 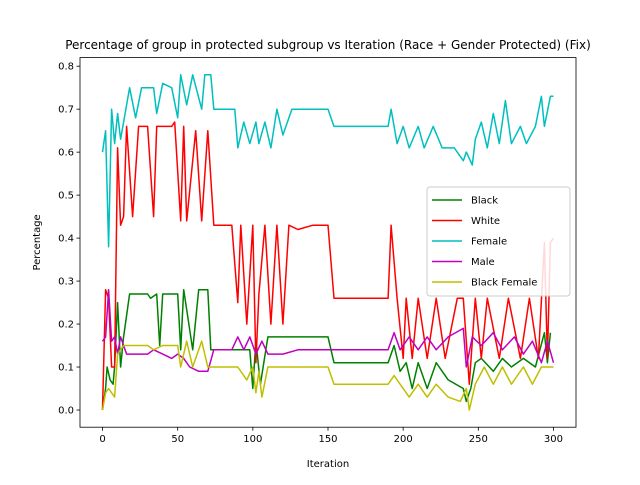 I want to click on y-tick-label: 0.1, so click(x=66, y=368).